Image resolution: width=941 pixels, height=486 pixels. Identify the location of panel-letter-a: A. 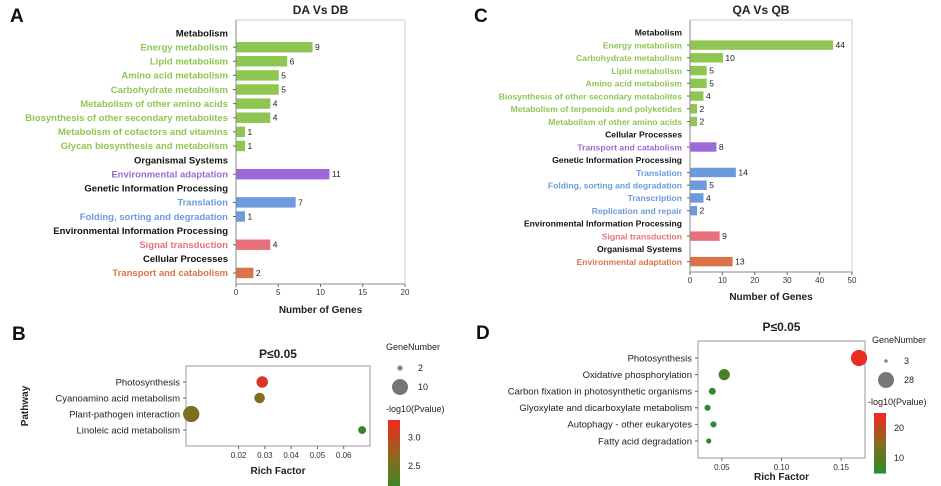
(17, 16).